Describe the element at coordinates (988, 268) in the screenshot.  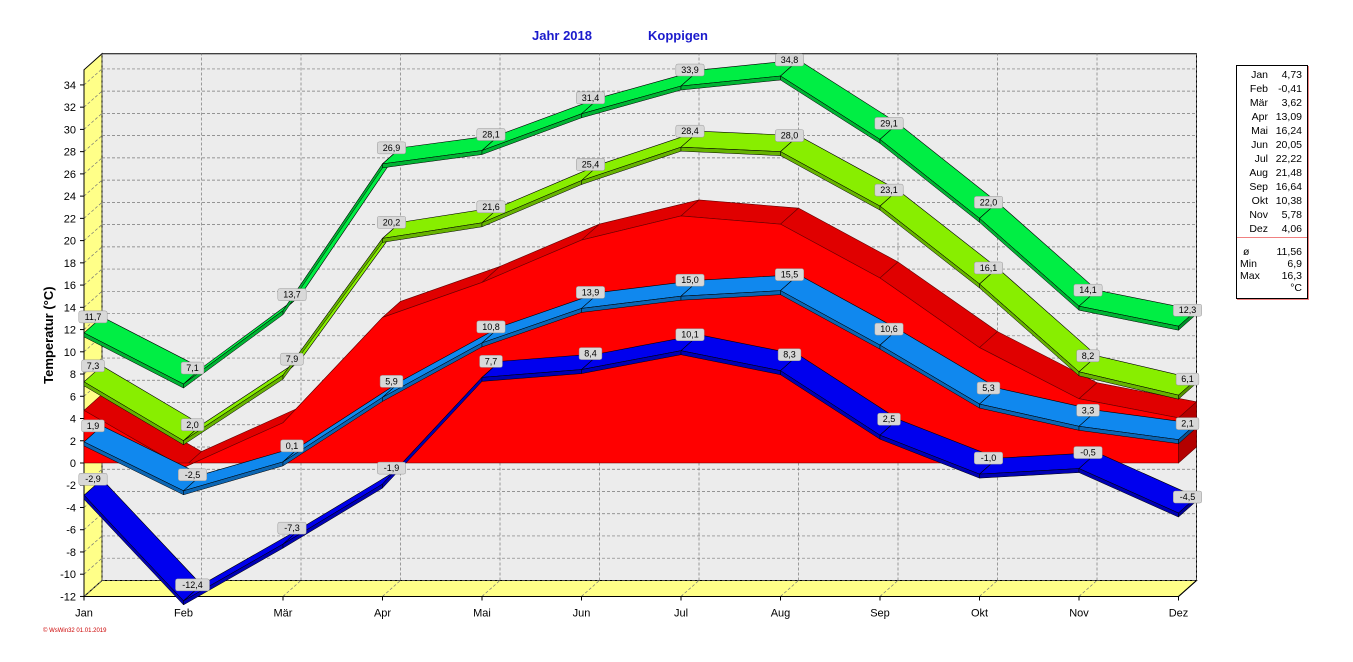
I see `data-label: 16,1` at that location.